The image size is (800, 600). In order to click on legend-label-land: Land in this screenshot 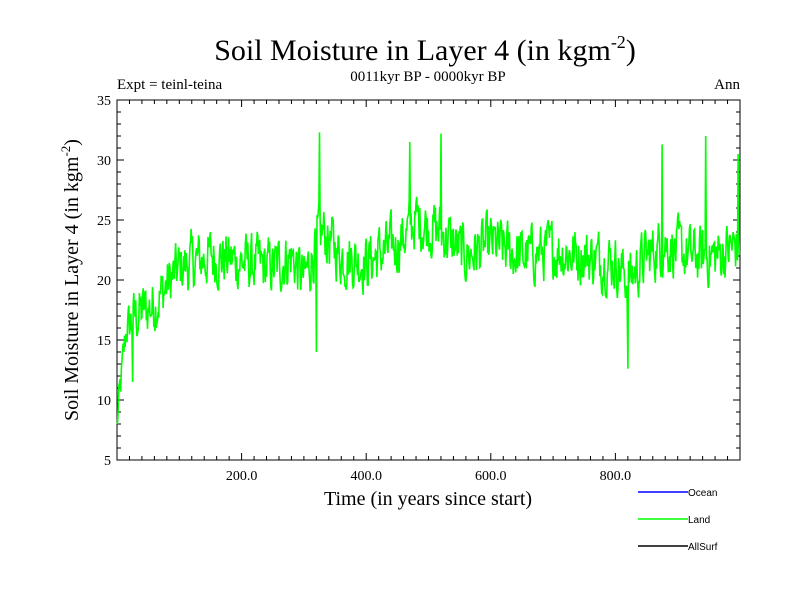, I will do `click(699, 520)`.